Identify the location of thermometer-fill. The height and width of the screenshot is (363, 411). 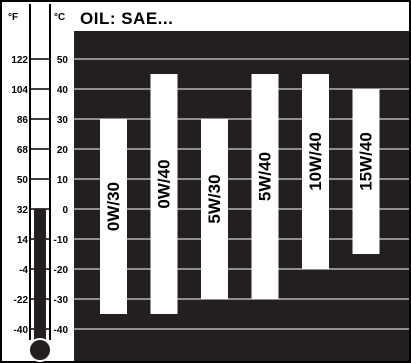
(40, 279).